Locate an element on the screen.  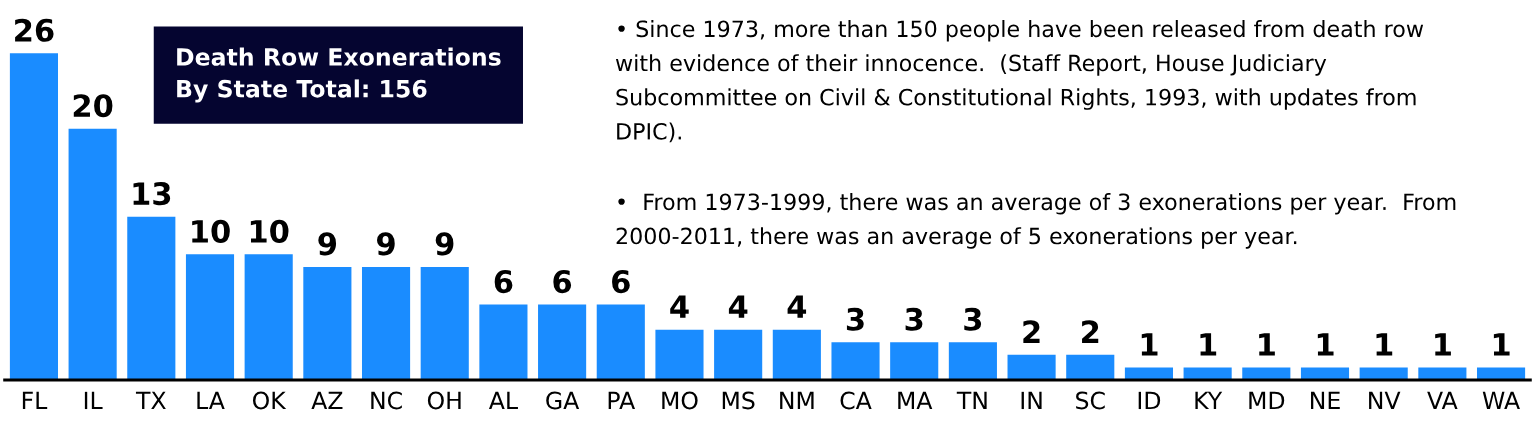
x-tick-label: IL is located at coordinates (93, 400).